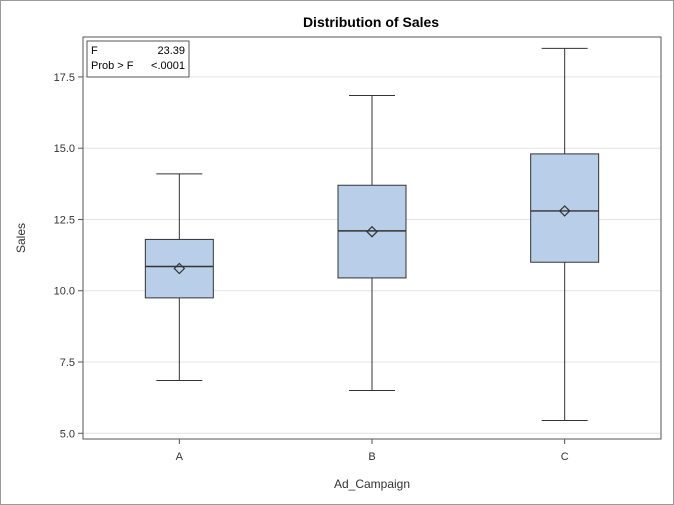 The width and height of the screenshot is (674, 505). I want to click on stat-value-0: 23.39, so click(171, 51).